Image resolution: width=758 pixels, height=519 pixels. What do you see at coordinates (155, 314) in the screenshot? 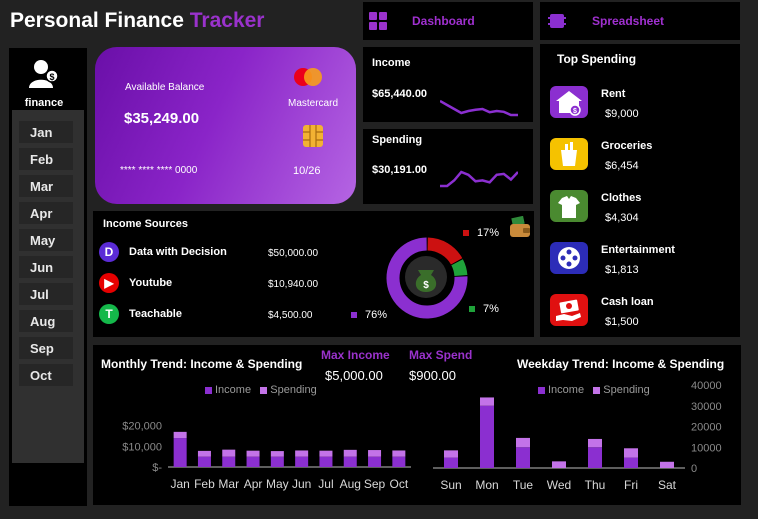
I see `income-source-name: Teachable` at bounding box center [155, 314].